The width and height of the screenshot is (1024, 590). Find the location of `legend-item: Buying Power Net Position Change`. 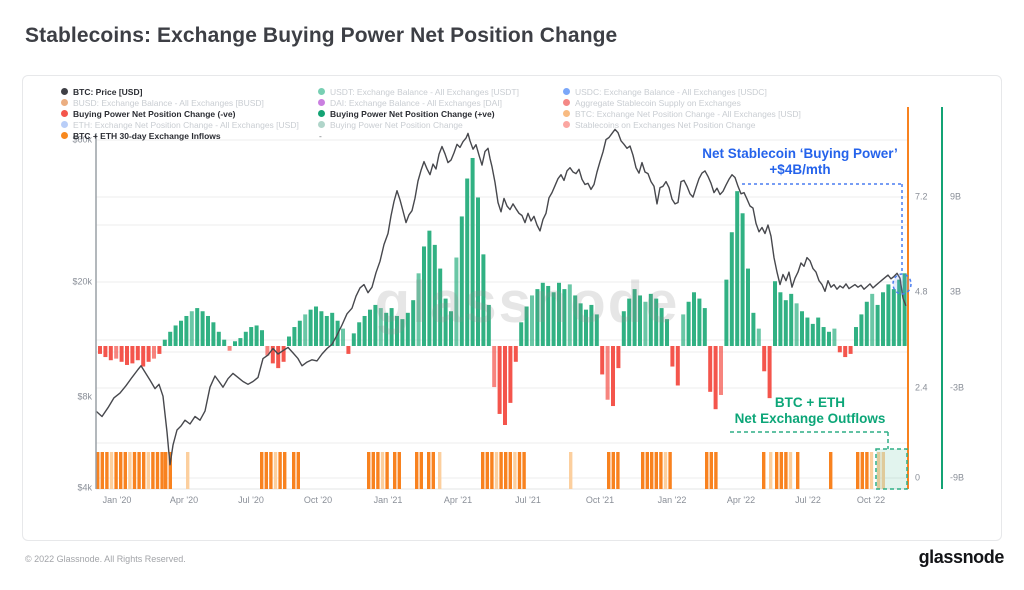

legend-item: Buying Power Net Position Change is located at coordinates (418, 124).